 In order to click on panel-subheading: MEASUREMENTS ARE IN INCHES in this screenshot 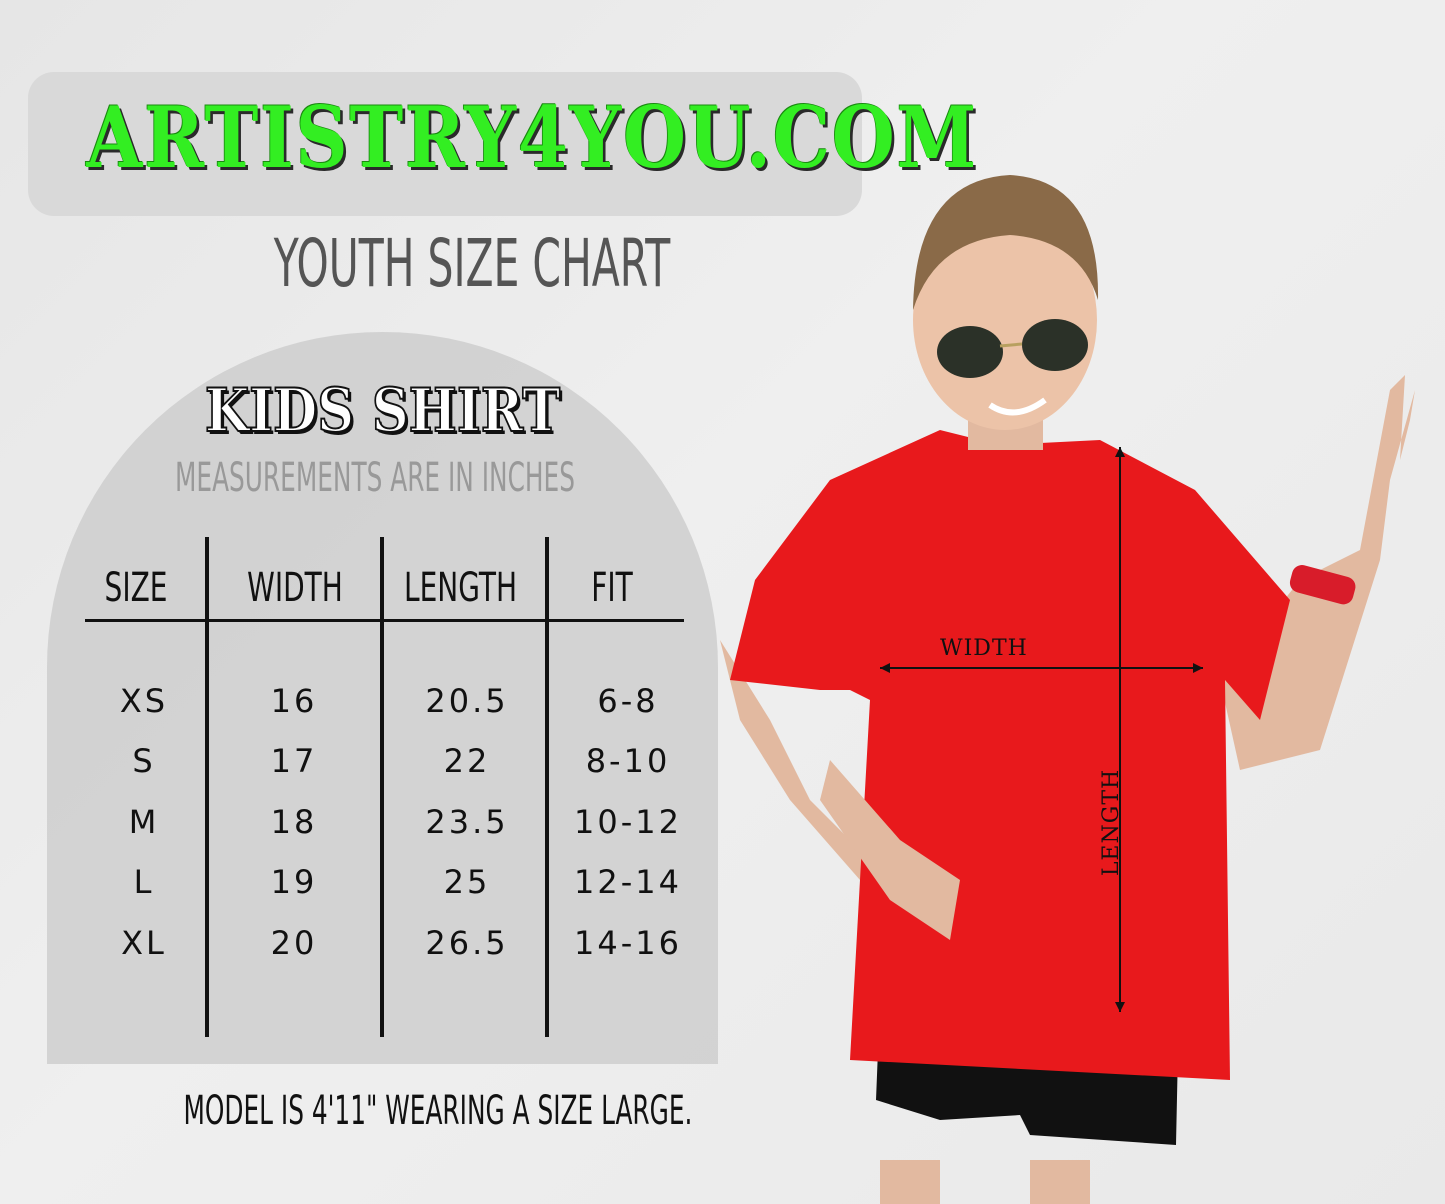, I will do `click(375, 478)`.